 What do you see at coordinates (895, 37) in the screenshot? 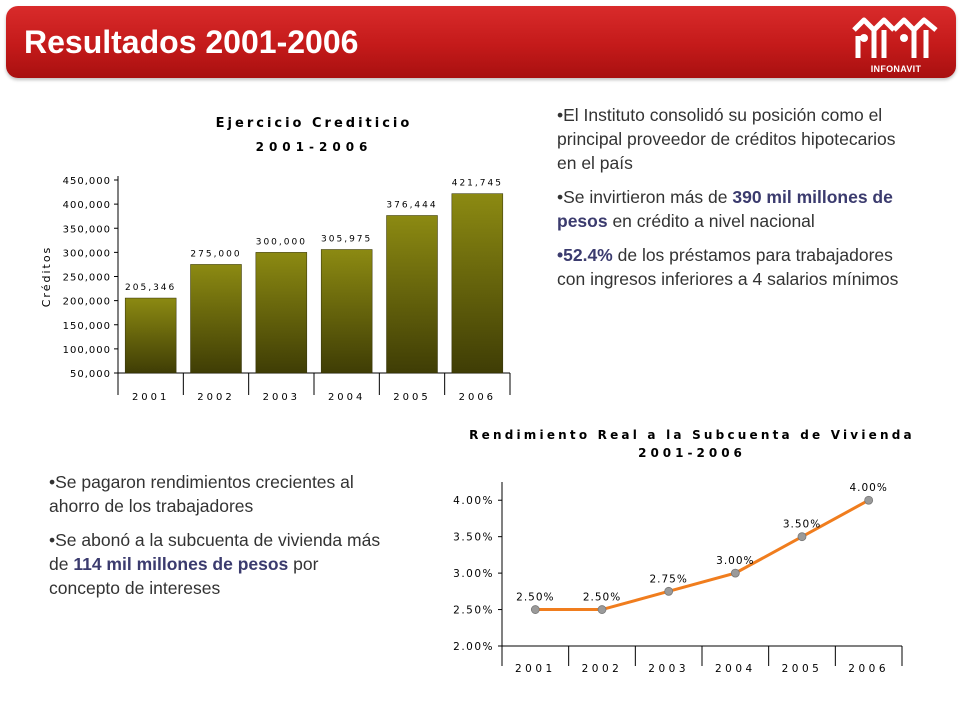
I see `houses-logo-icon` at bounding box center [895, 37].